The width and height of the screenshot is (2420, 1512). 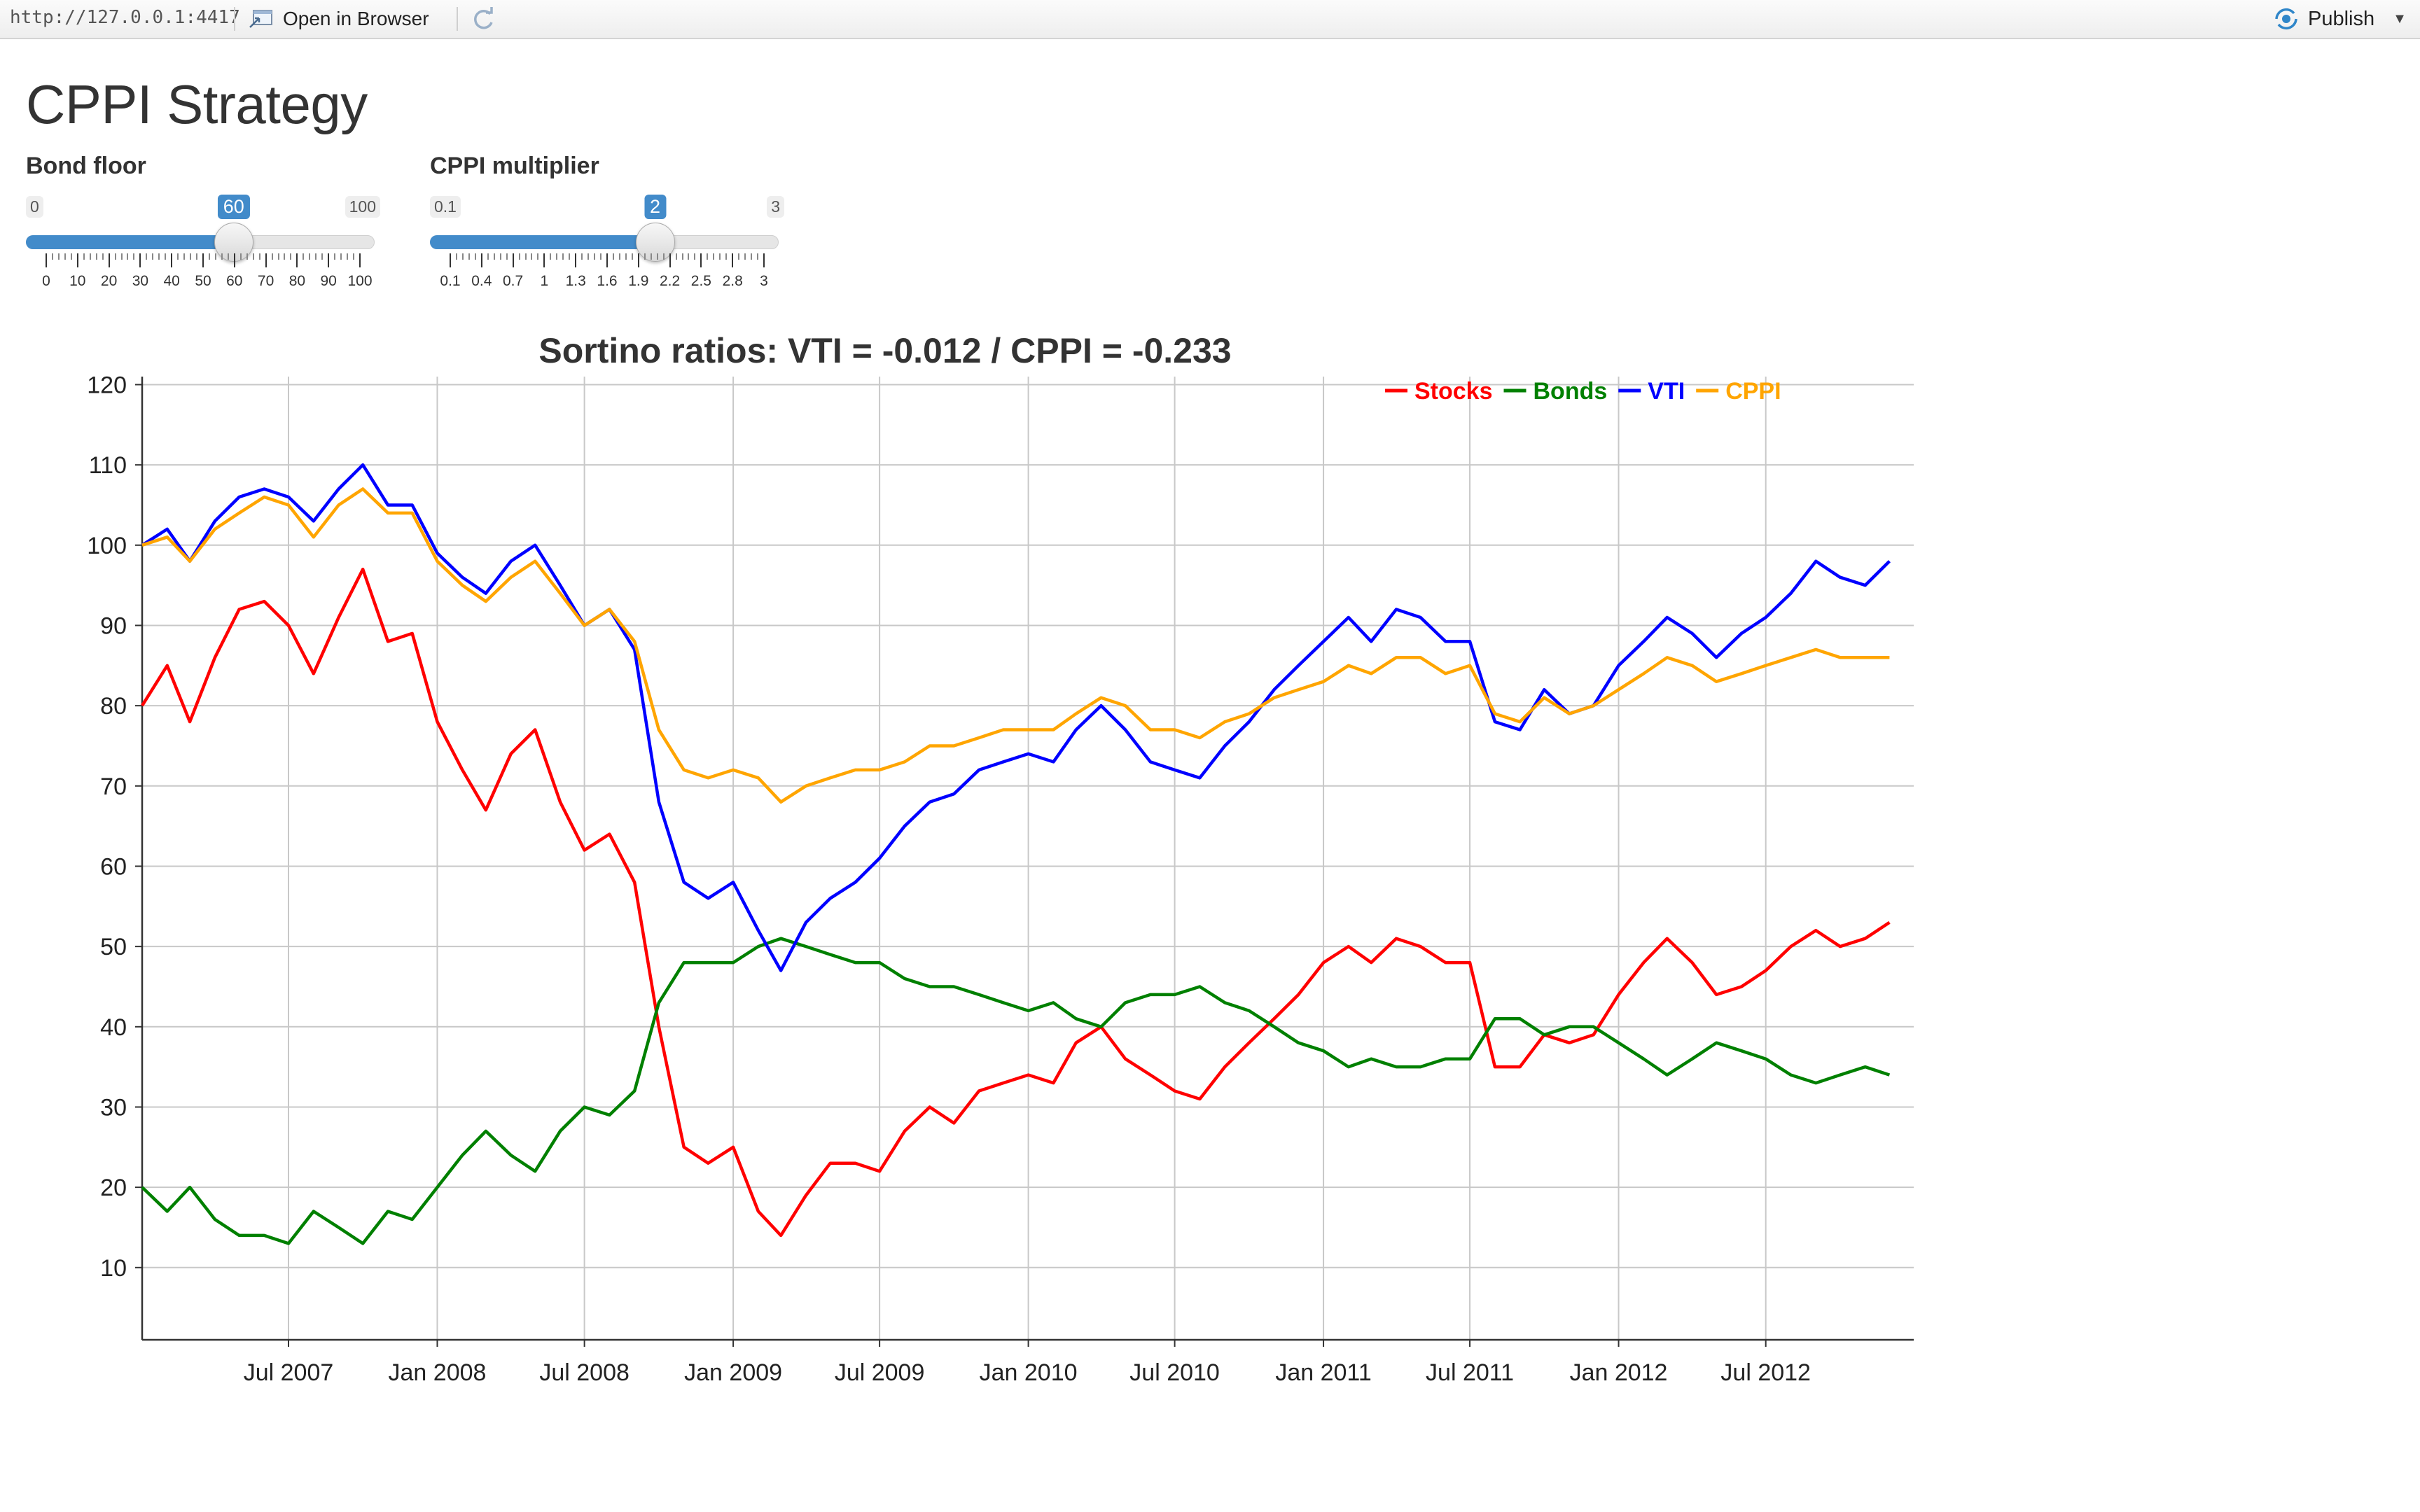 I want to click on publish-label: Publish, so click(x=2341, y=18).